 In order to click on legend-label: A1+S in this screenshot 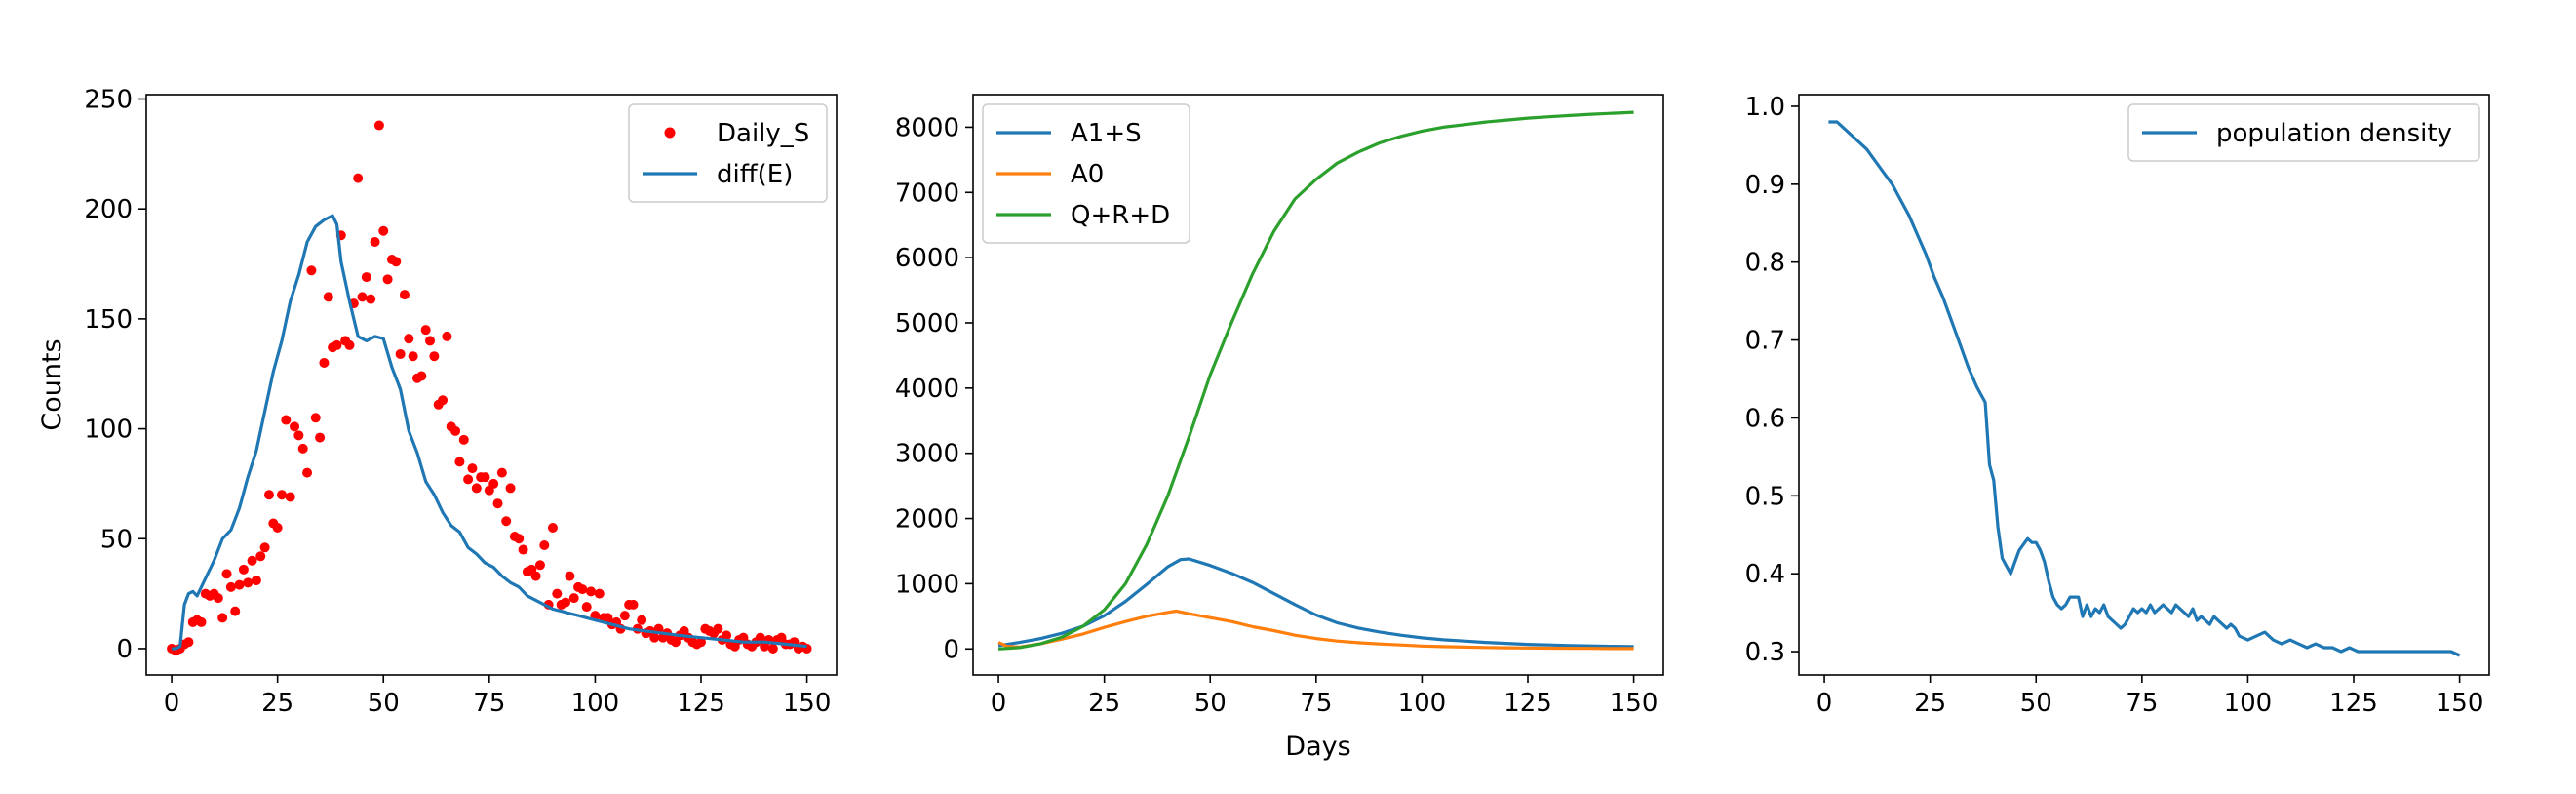, I will do `click(1106, 133)`.